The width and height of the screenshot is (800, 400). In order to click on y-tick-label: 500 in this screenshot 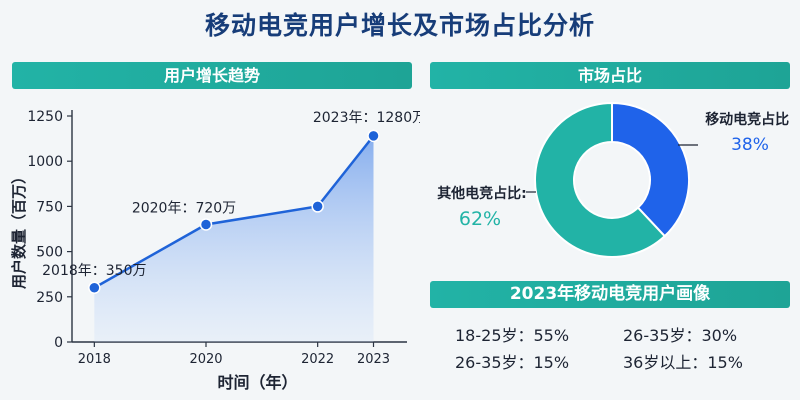, I will do `click(49, 253)`.